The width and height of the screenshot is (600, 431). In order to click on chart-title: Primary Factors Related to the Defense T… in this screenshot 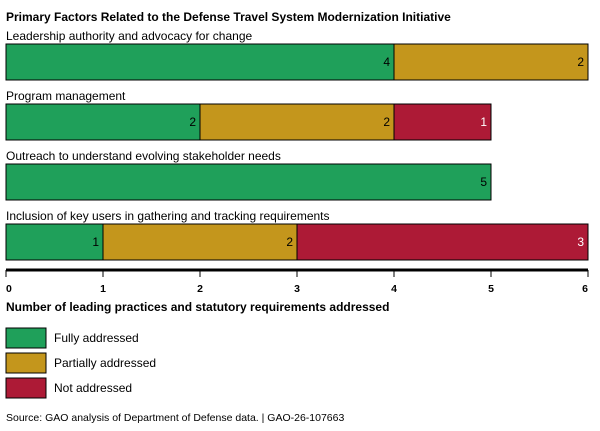, I will do `click(228, 17)`.